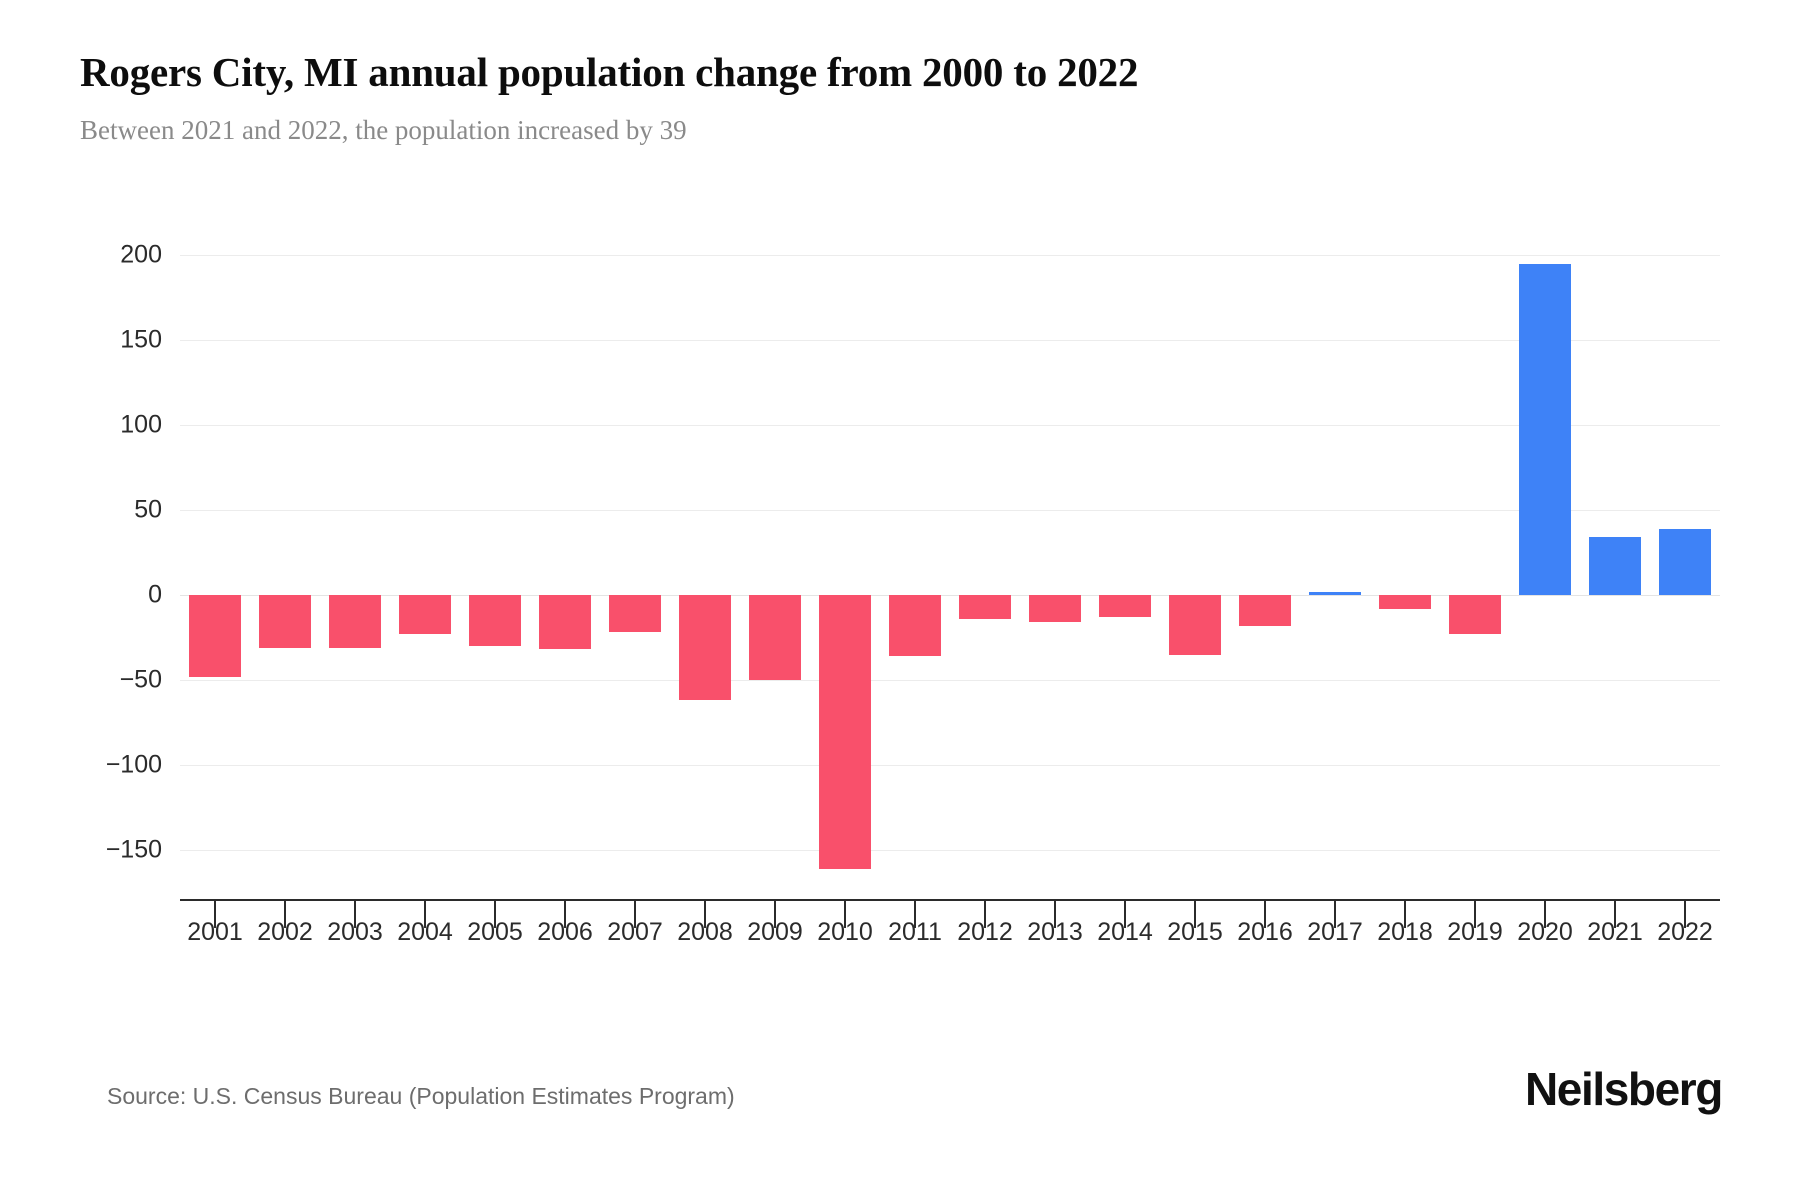 Image resolution: width=1800 pixels, height=1200 pixels. I want to click on y-axis-tick-label: 50, so click(148, 509).